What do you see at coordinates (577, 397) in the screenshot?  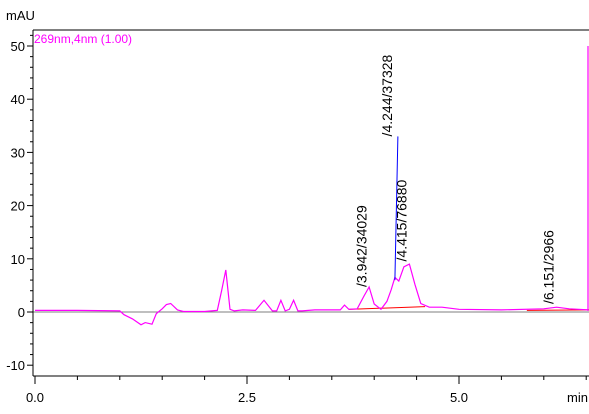 I see `x-unit-label: min` at bounding box center [577, 397].